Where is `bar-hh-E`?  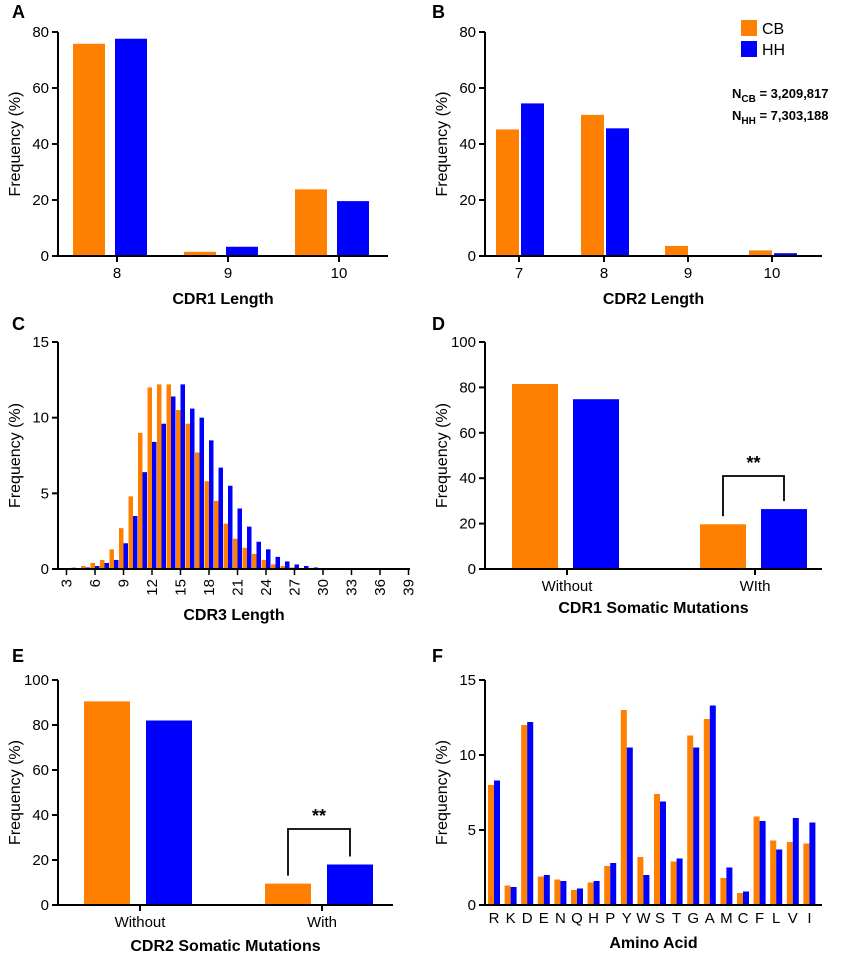 bar-hh-E is located at coordinates (546, 890).